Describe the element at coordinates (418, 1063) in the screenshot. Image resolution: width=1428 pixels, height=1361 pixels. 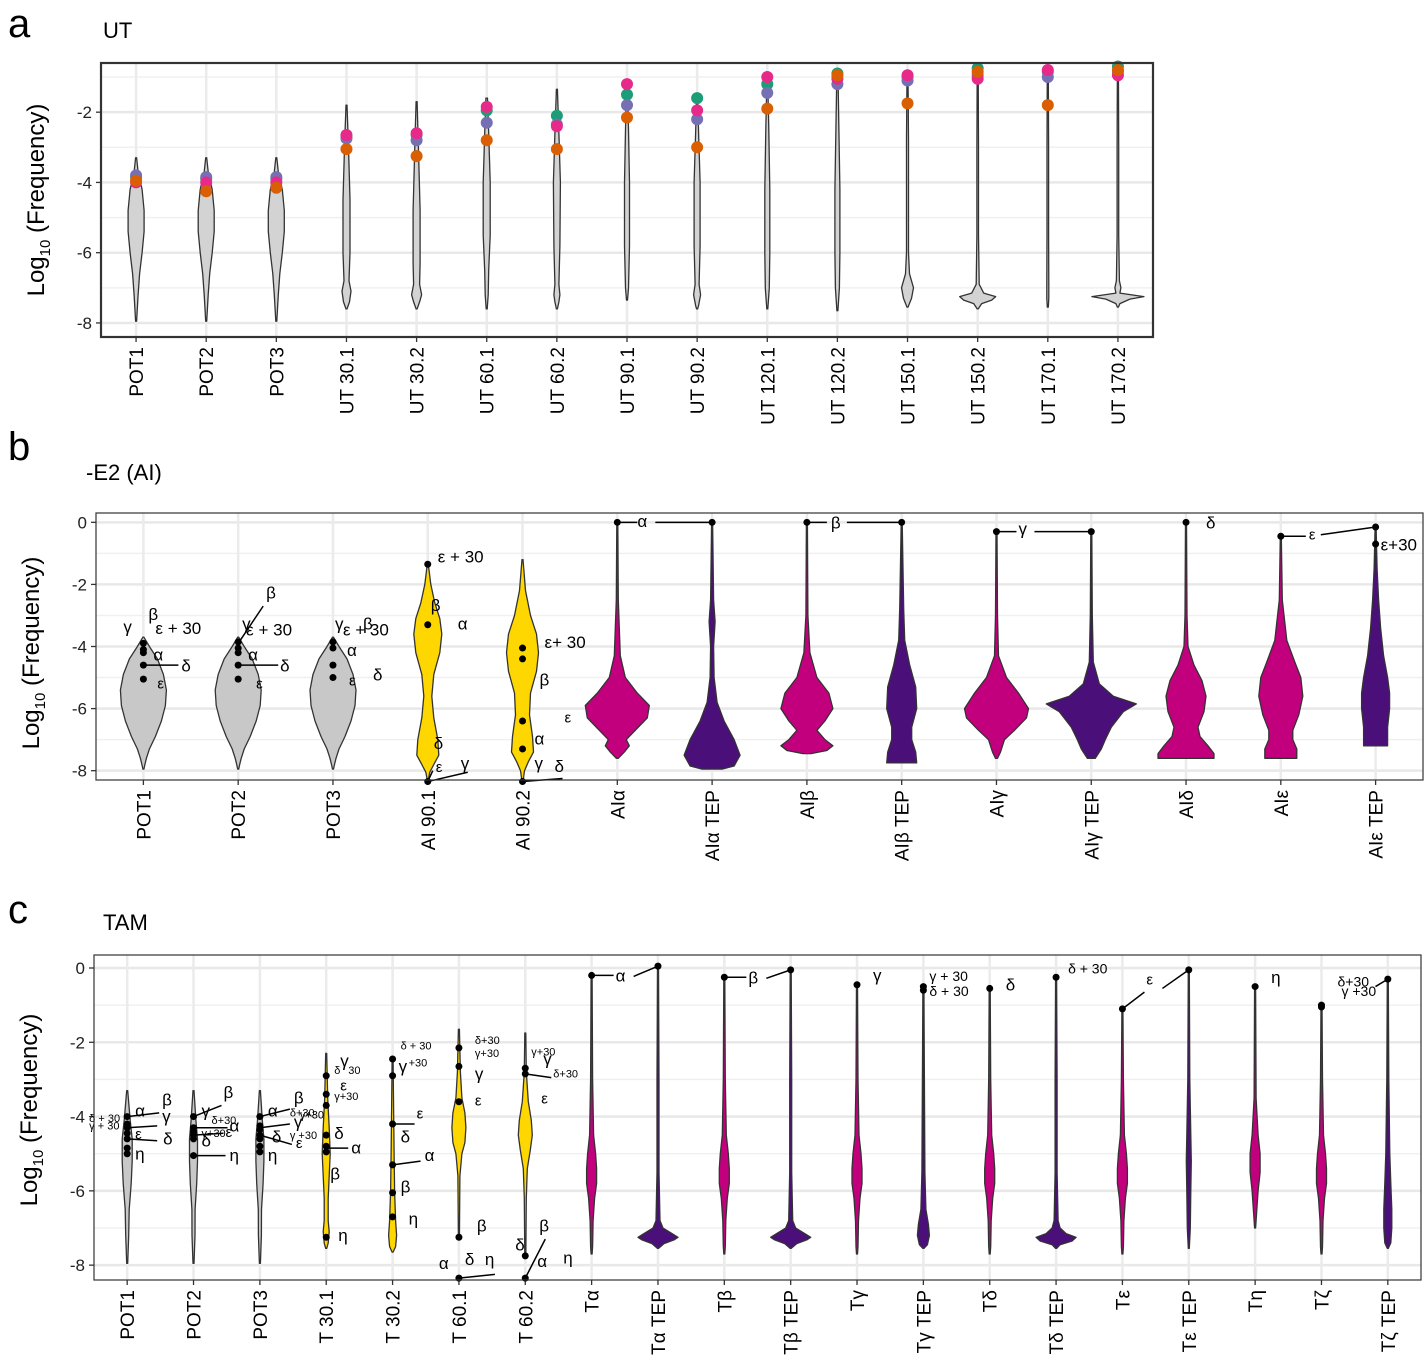
I see `tam-label-gamma-30: +30` at that location.